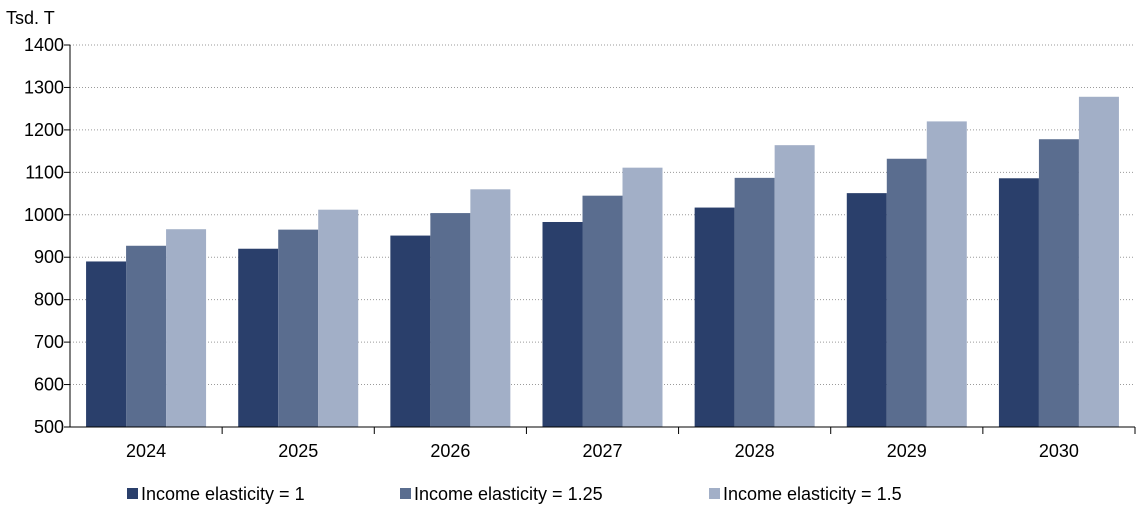 The height and width of the screenshot is (509, 1140). Describe the element at coordinates (146, 451) in the screenshot. I see `x-tick-label: 2024` at that location.